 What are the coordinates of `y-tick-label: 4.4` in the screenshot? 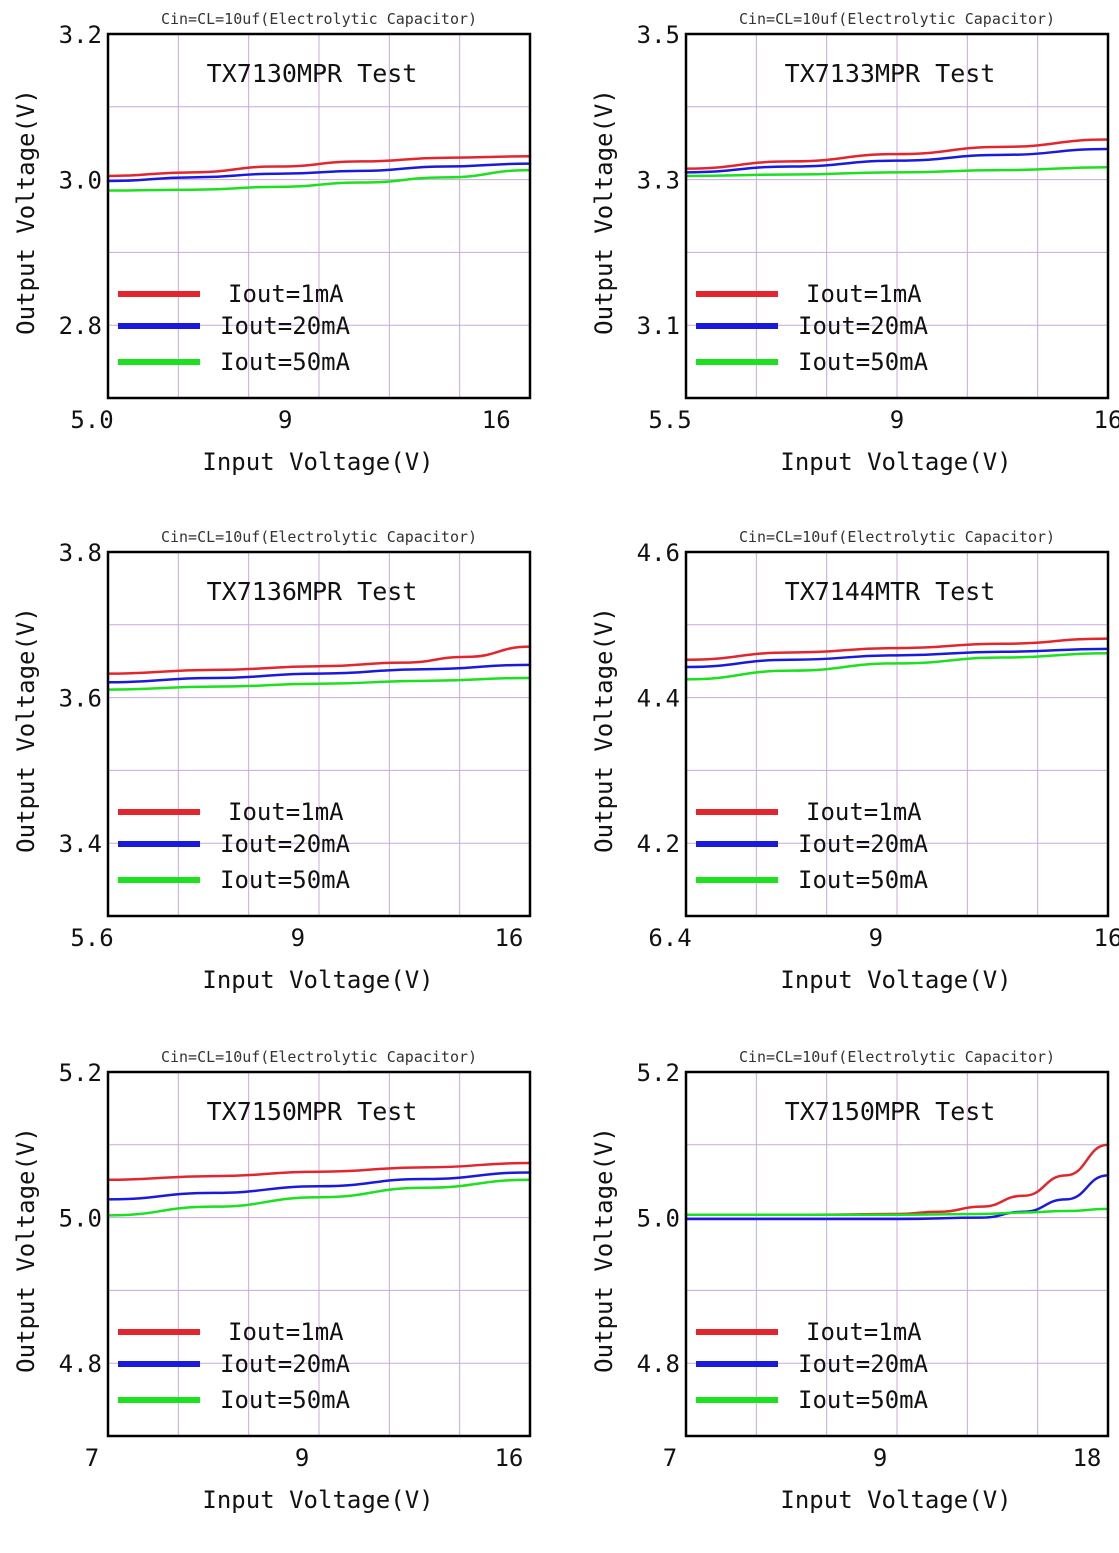 It's located at (658, 699).